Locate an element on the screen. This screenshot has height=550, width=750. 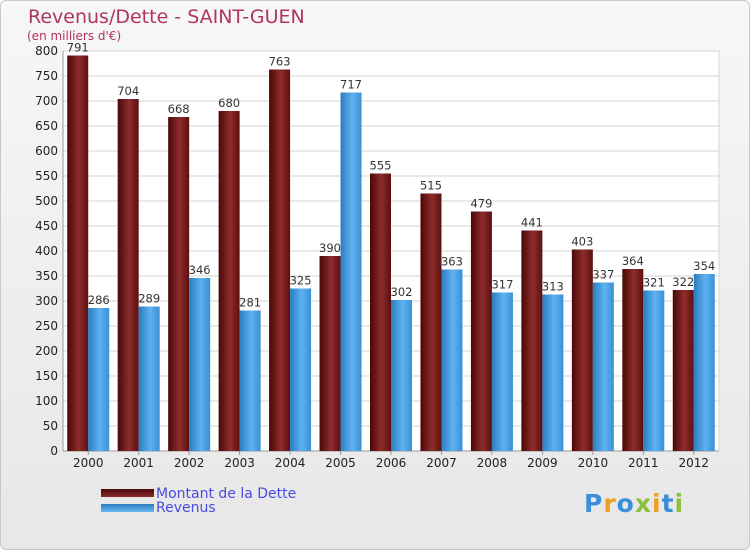
x-tick-label: 2002 is located at coordinates (189, 463).